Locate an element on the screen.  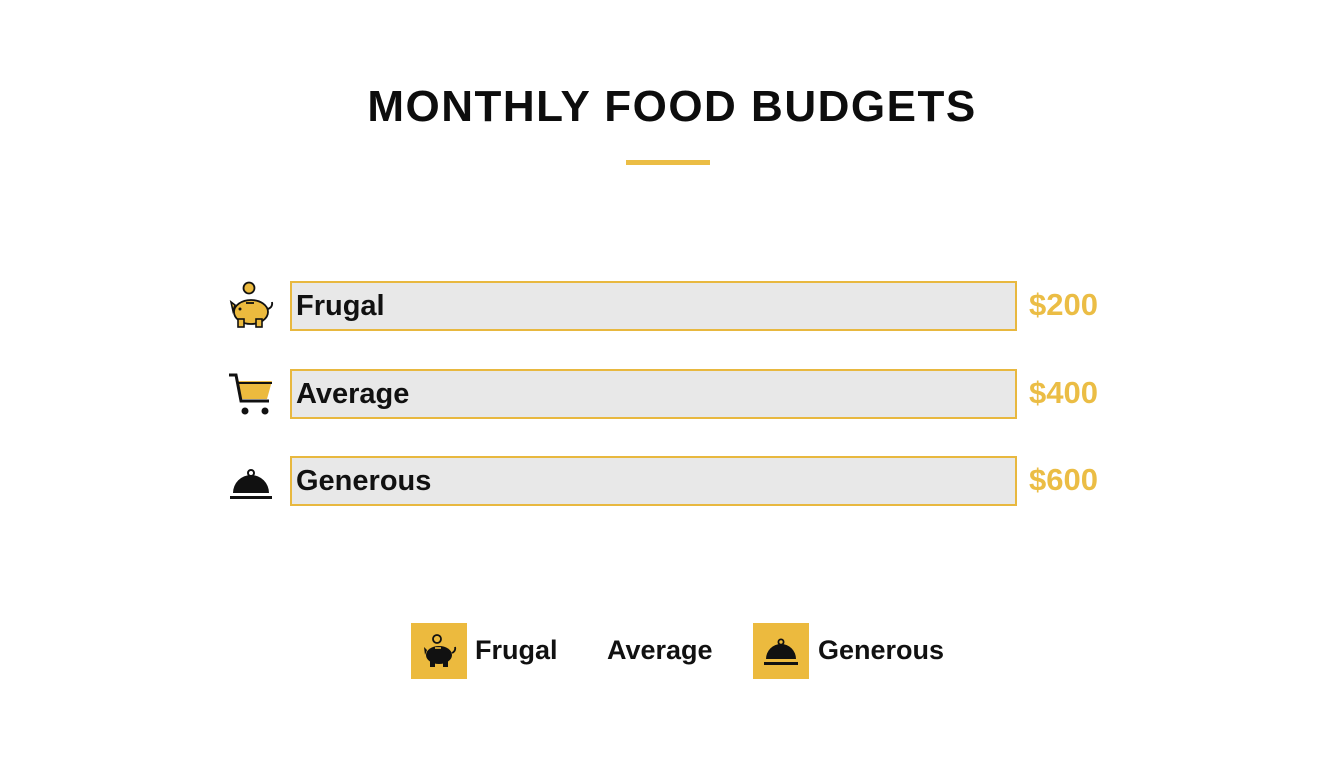
legend: Frugal Average Generous is located at coordinates (672, 651).